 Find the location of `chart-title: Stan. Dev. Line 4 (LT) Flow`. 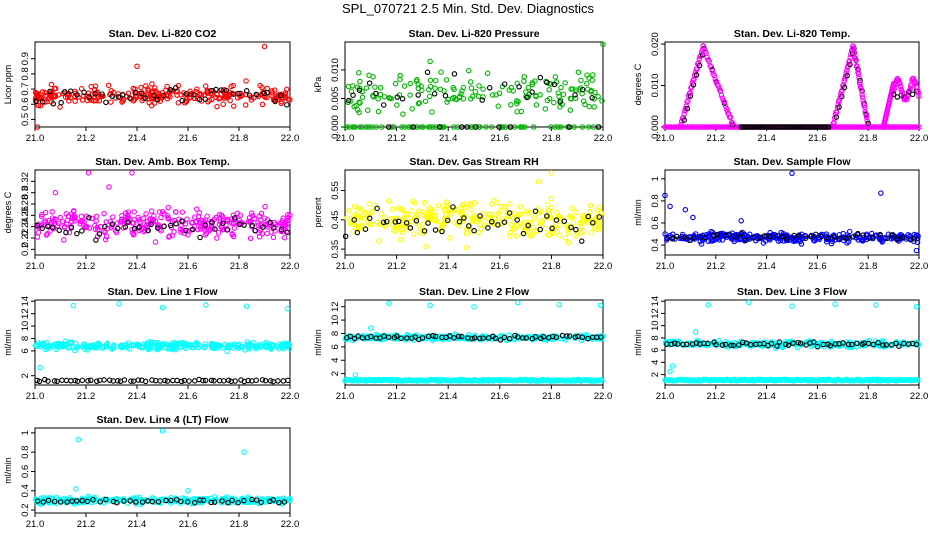

chart-title: Stan. Dev. Line 4 (LT) Flow is located at coordinates (162, 420).